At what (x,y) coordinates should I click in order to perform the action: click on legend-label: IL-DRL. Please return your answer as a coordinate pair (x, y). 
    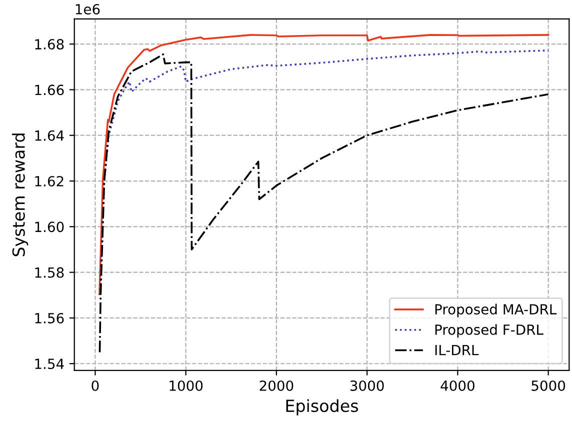
    Looking at the image, I should click on (457, 350).